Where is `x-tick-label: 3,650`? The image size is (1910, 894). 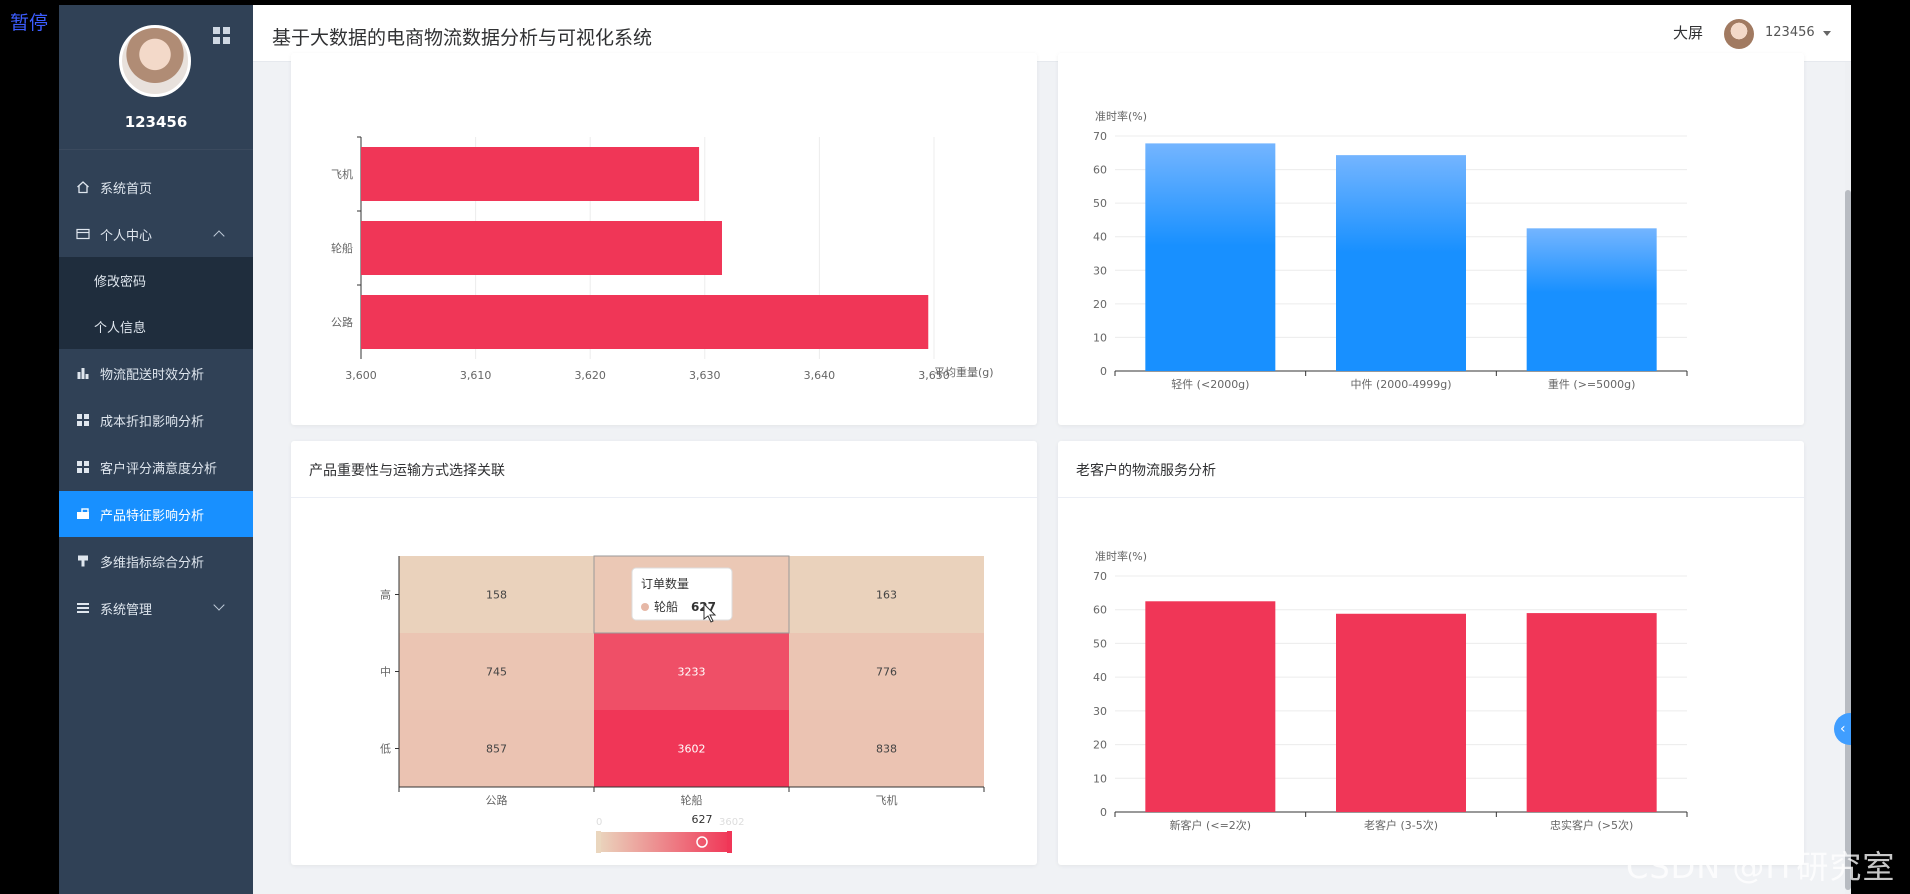 x-tick-label: 3,650 is located at coordinates (934, 375).